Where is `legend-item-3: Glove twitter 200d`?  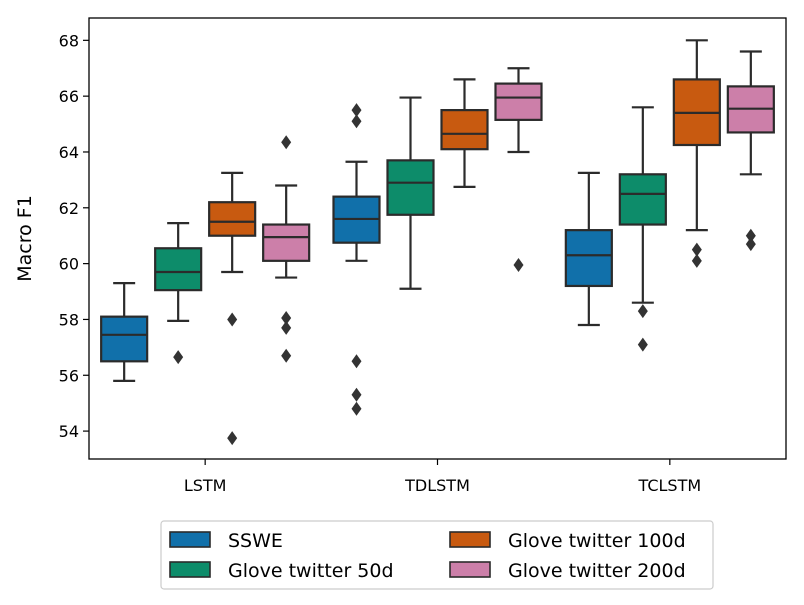 legend-item-3: Glove twitter 200d is located at coordinates (567, 571).